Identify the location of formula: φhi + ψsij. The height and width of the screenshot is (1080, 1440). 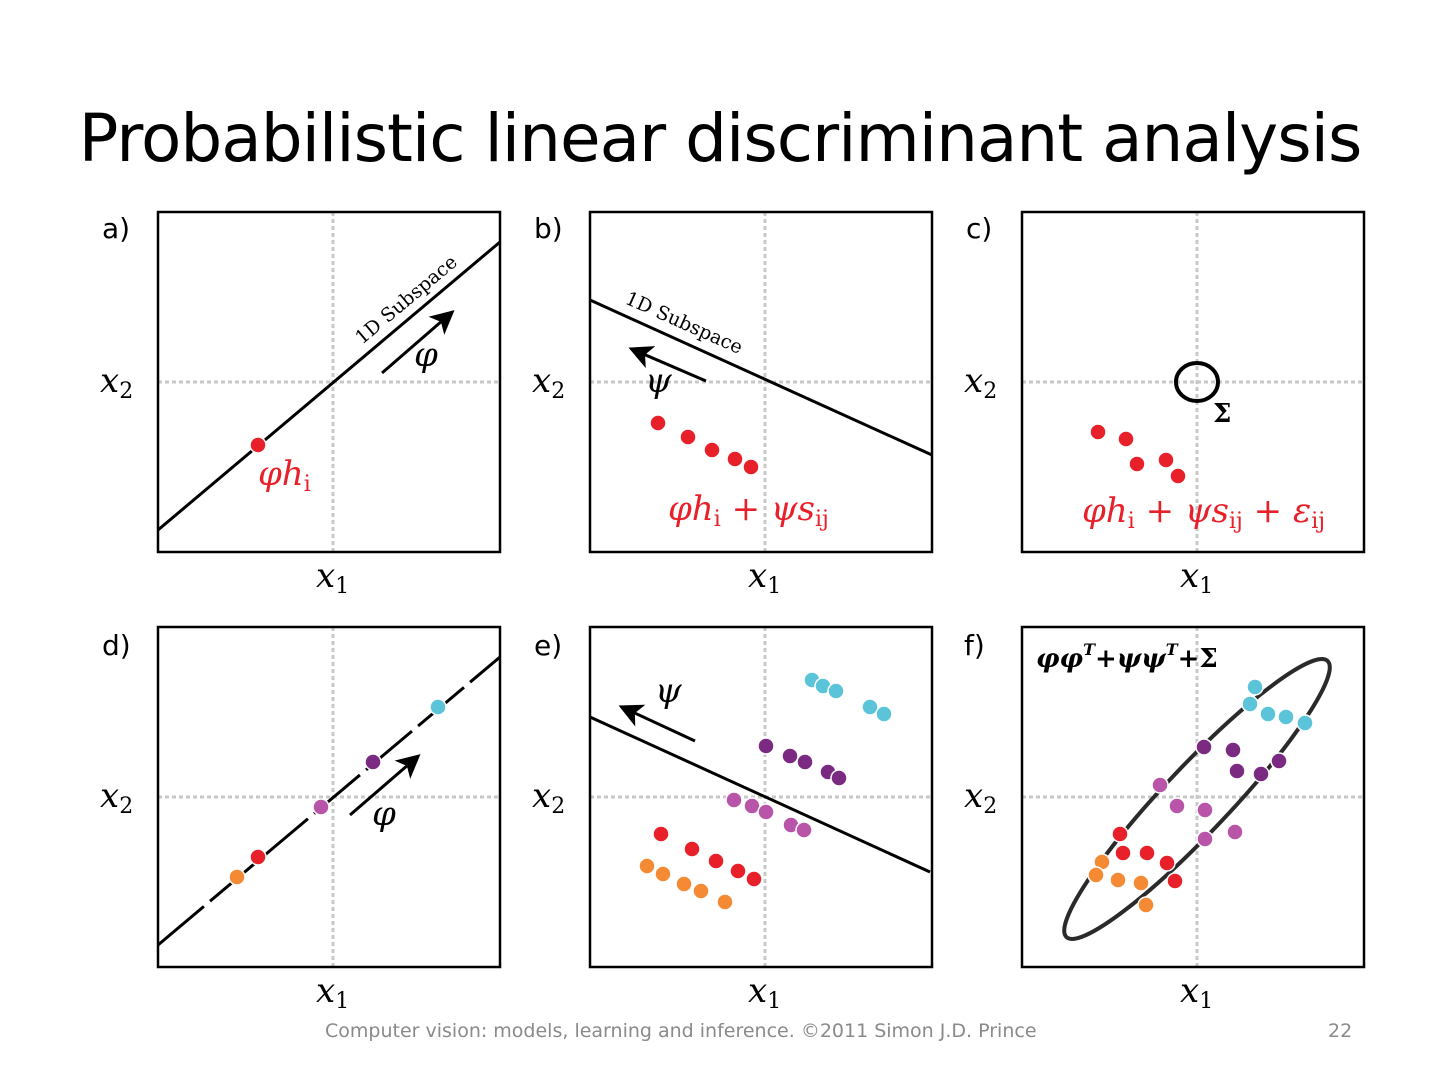
(748, 510).